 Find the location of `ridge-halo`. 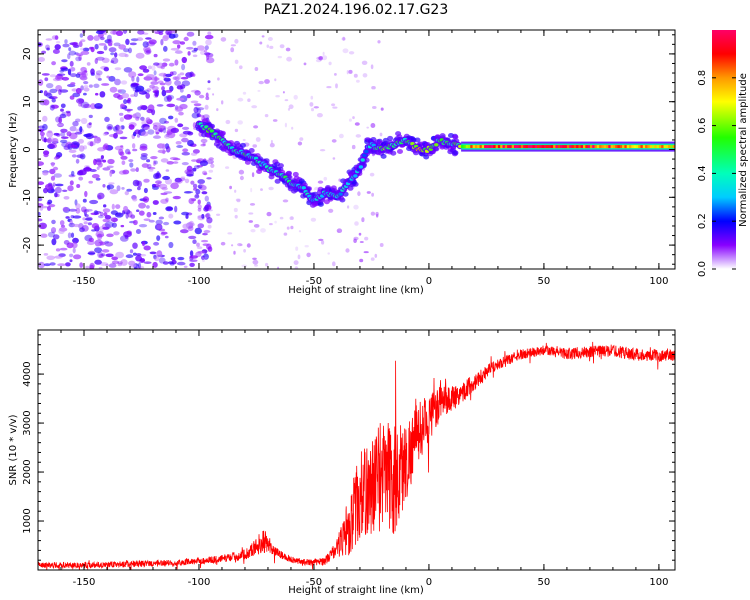

ridge-halo is located at coordinates (373, 139).